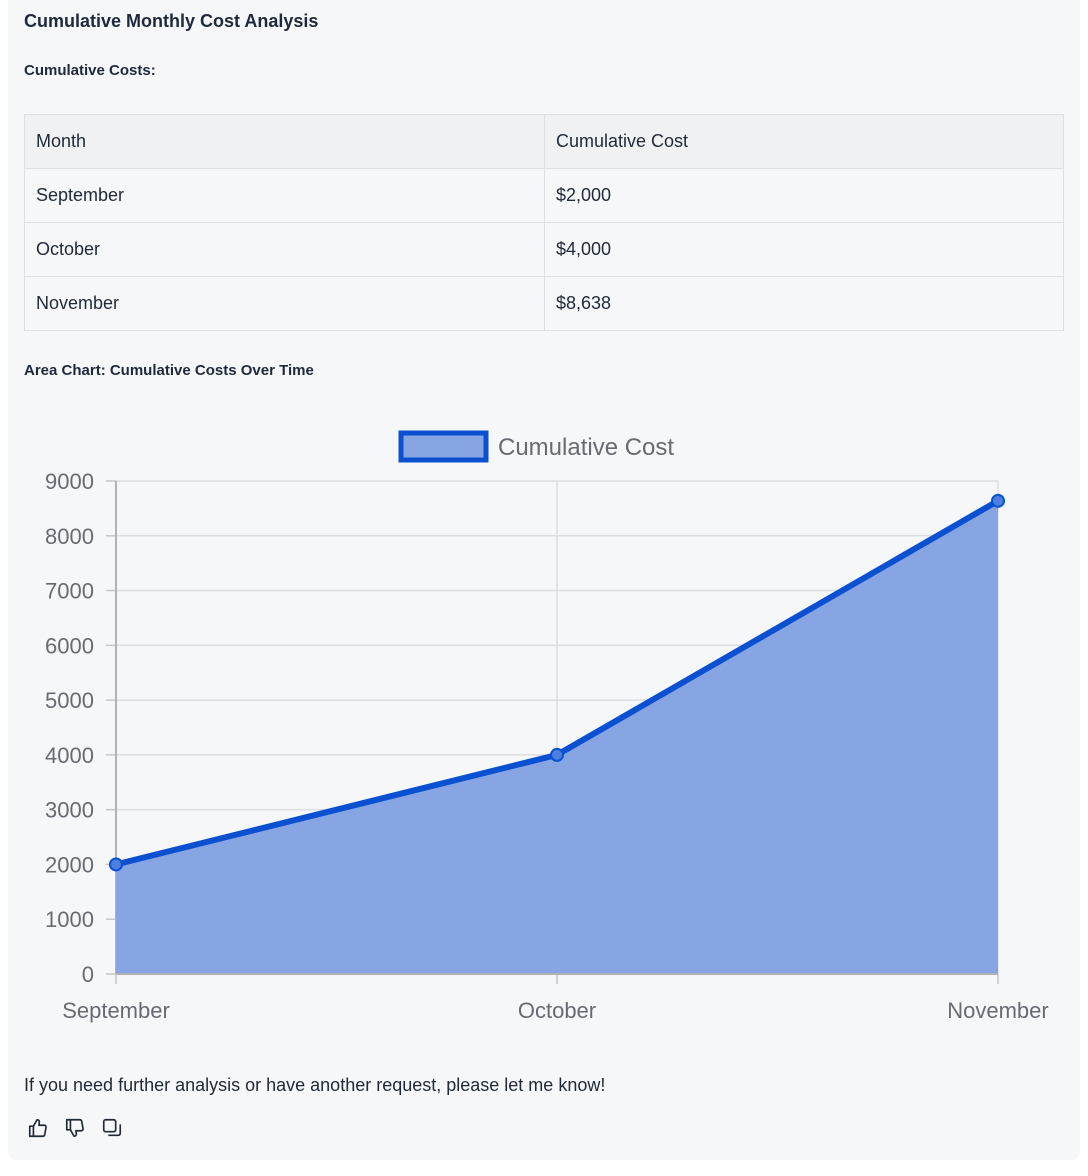 Image resolution: width=1088 pixels, height=1176 pixels. What do you see at coordinates (284, 141) in the screenshot?
I see `table-header-month: Month` at bounding box center [284, 141].